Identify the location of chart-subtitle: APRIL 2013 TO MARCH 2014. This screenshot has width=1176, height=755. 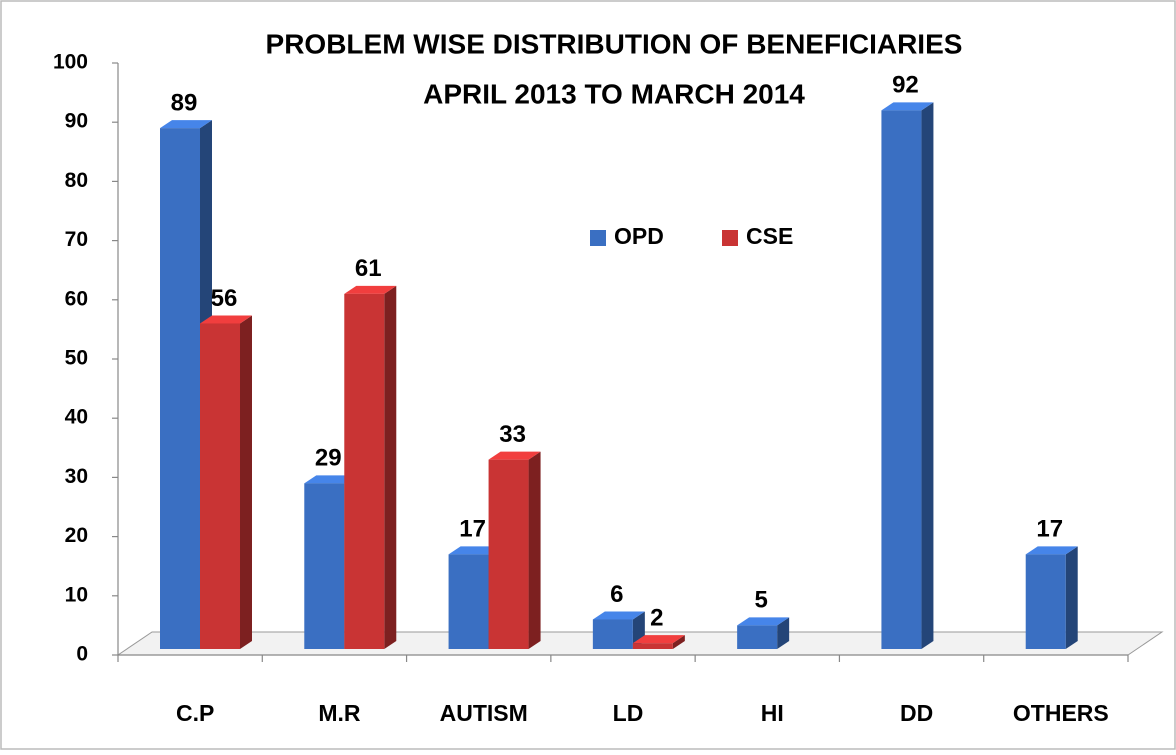
(614, 93).